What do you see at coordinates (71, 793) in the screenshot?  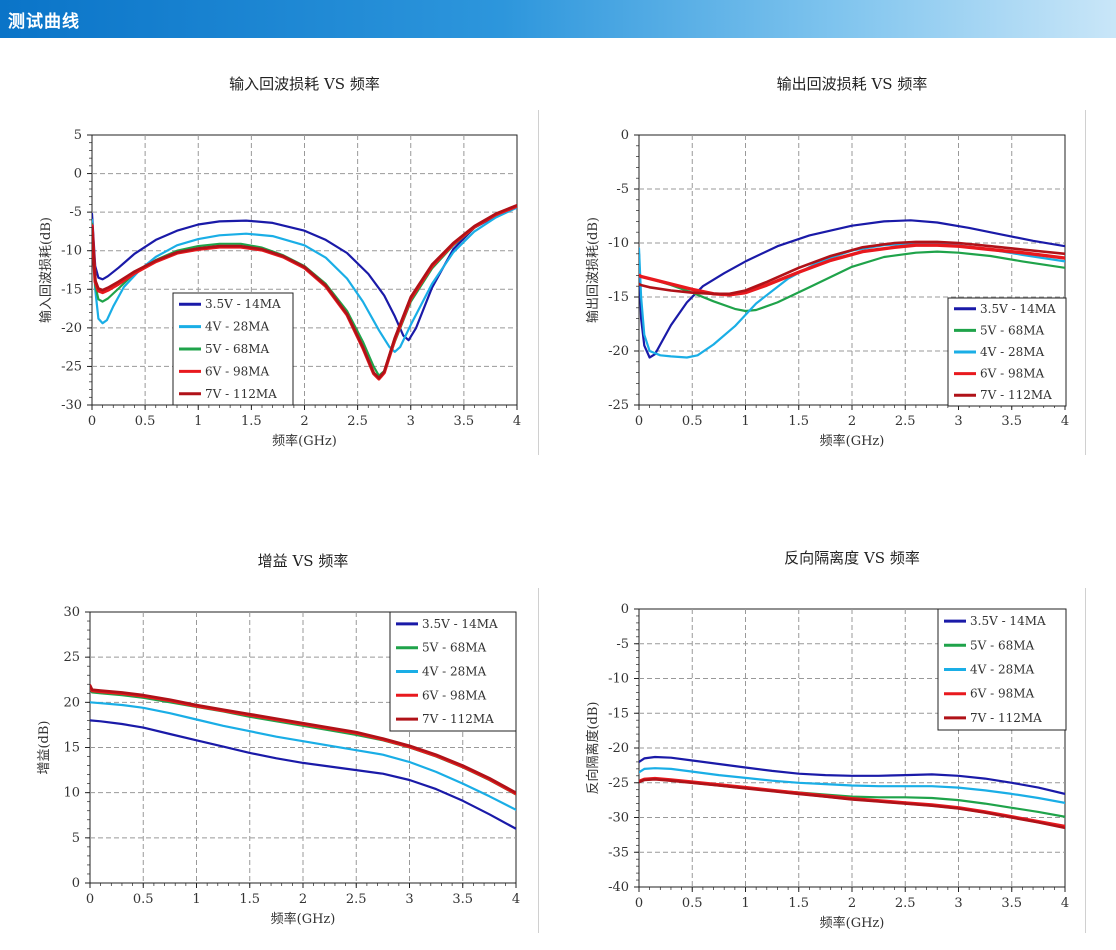 I see `y-tick-label: 10` at bounding box center [71, 793].